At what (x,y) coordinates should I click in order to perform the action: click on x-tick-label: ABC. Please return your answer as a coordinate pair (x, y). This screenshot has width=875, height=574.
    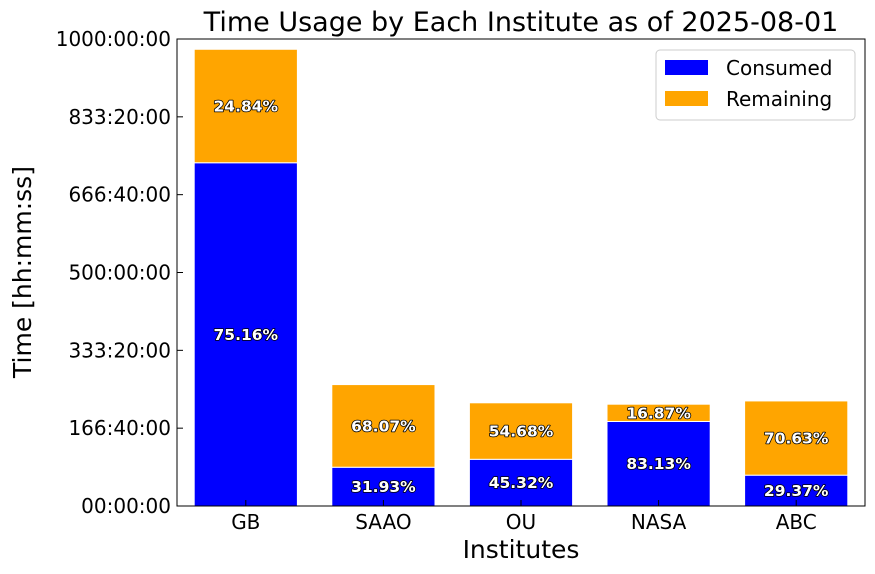
    Looking at the image, I should click on (796, 522).